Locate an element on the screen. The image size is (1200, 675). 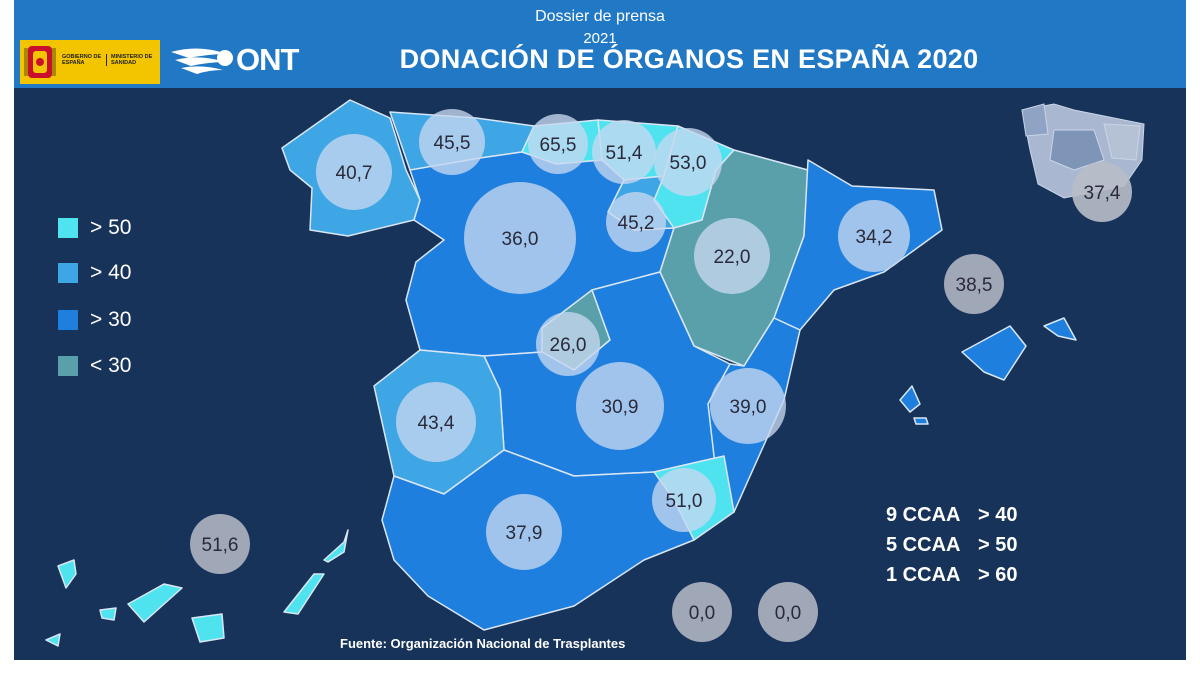
bubble-canarias: 51,6 is located at coordinates (220, 544).